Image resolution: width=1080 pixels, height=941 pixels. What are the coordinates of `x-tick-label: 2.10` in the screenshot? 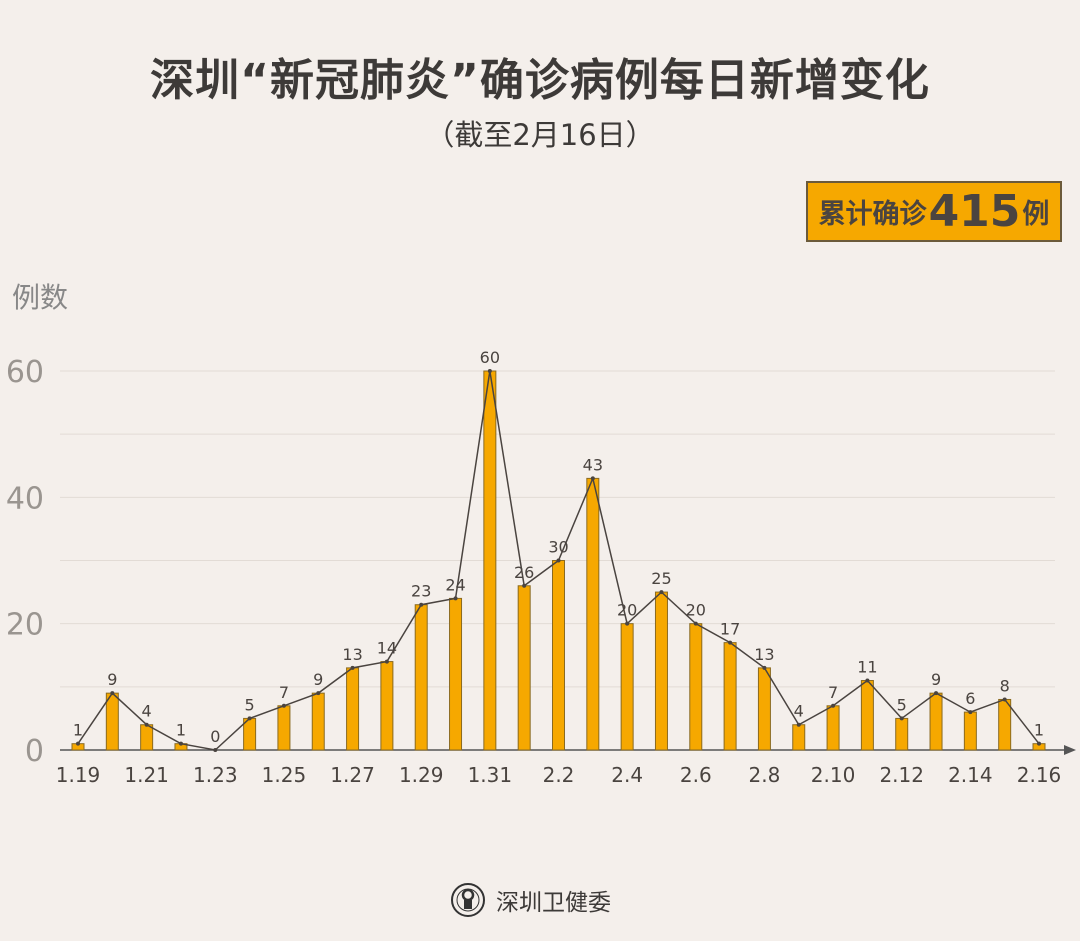 It's located at (833, 775).